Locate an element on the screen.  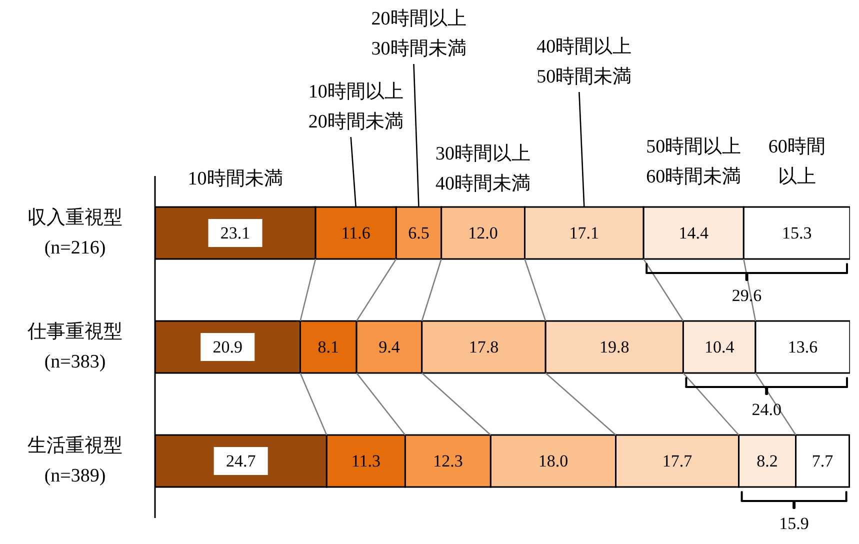
data-label: 17.8 is located at coordinates (483, 347).